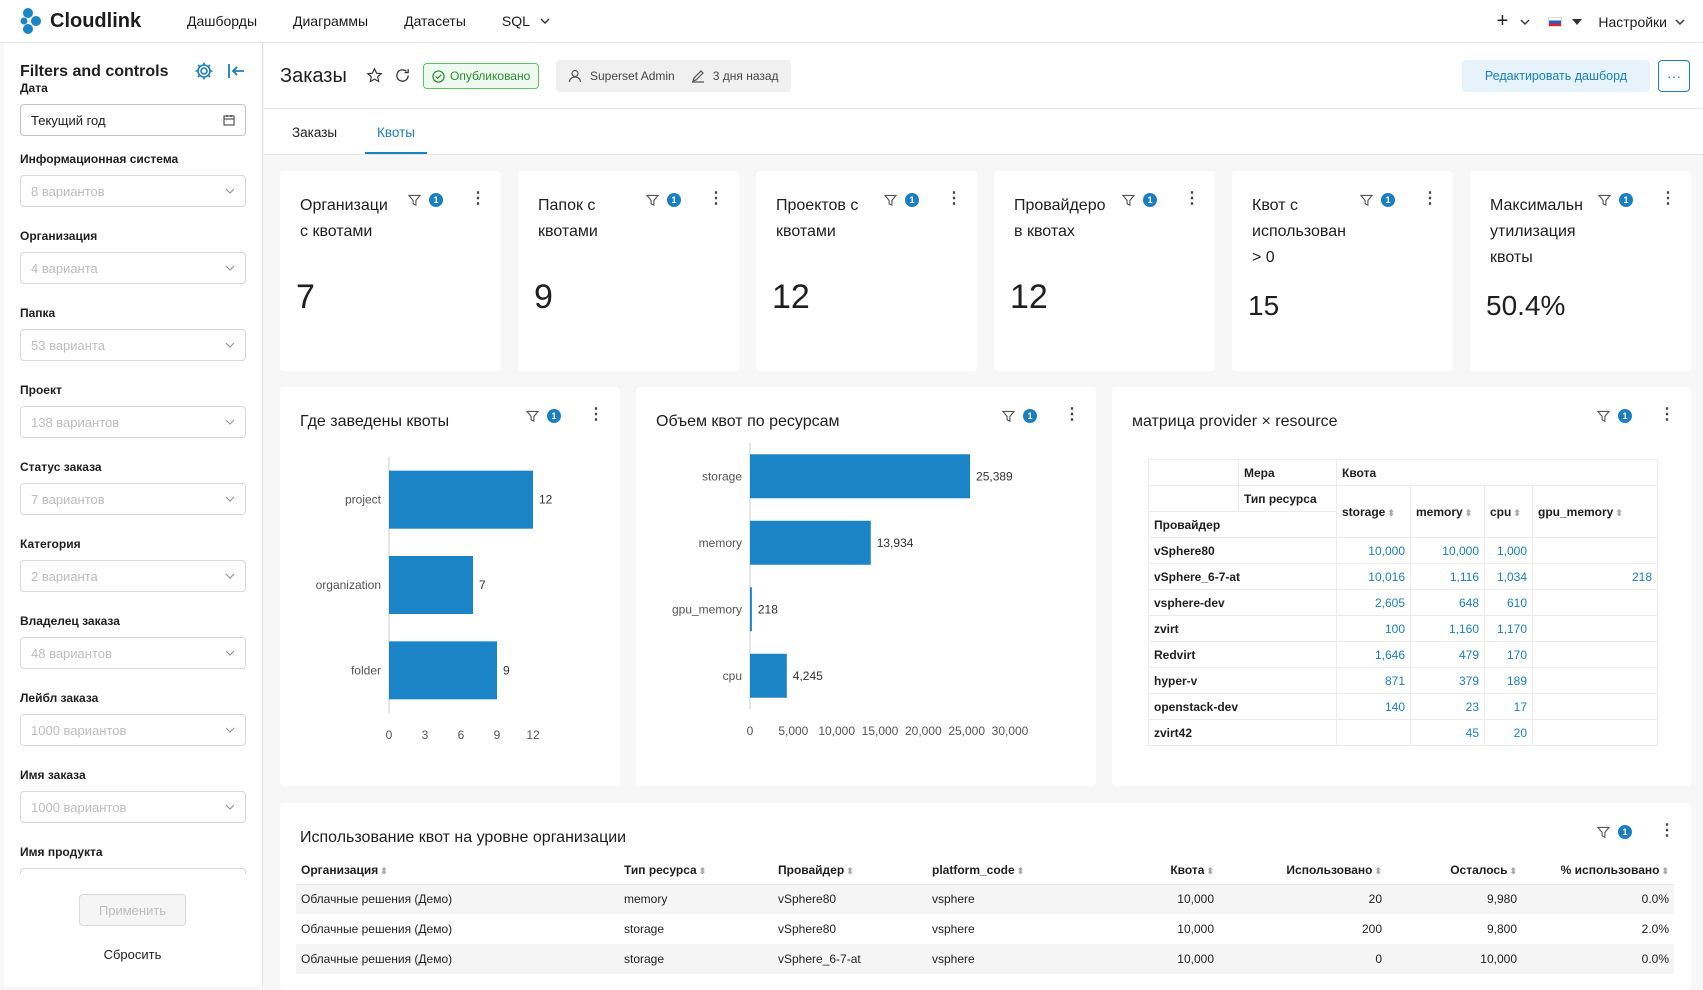 The image size is (1703, 990). What do you see at coordinates (1598, 870) in the screenshot?
I see `column-header: % использовано ⬍` at bounding box center [1598, 870].